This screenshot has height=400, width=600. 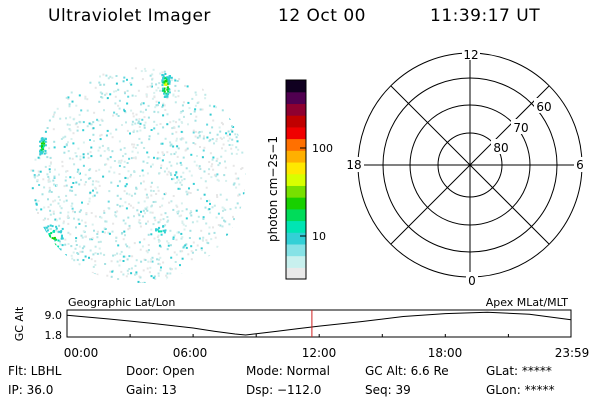 What do you see at coordinates (322, 16) in the screenshot?
I see `observation-date: 12 Oct 00` at bounding box center [322, 16].